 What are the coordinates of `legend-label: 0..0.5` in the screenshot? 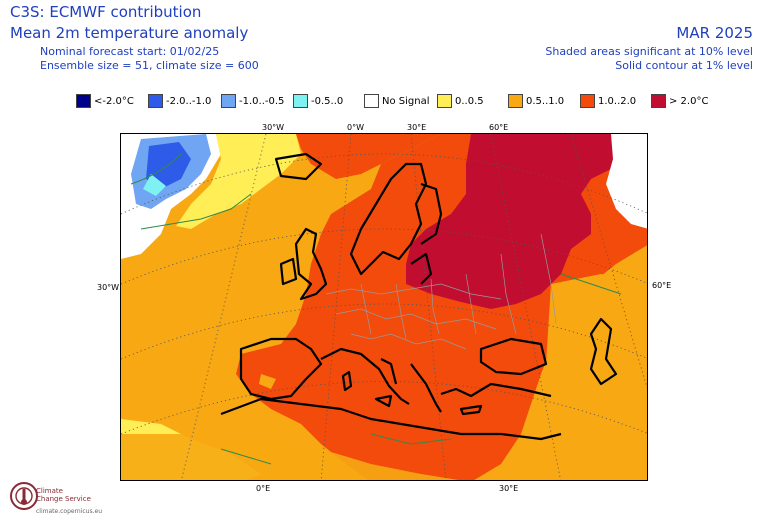 It's located at (469, 101).